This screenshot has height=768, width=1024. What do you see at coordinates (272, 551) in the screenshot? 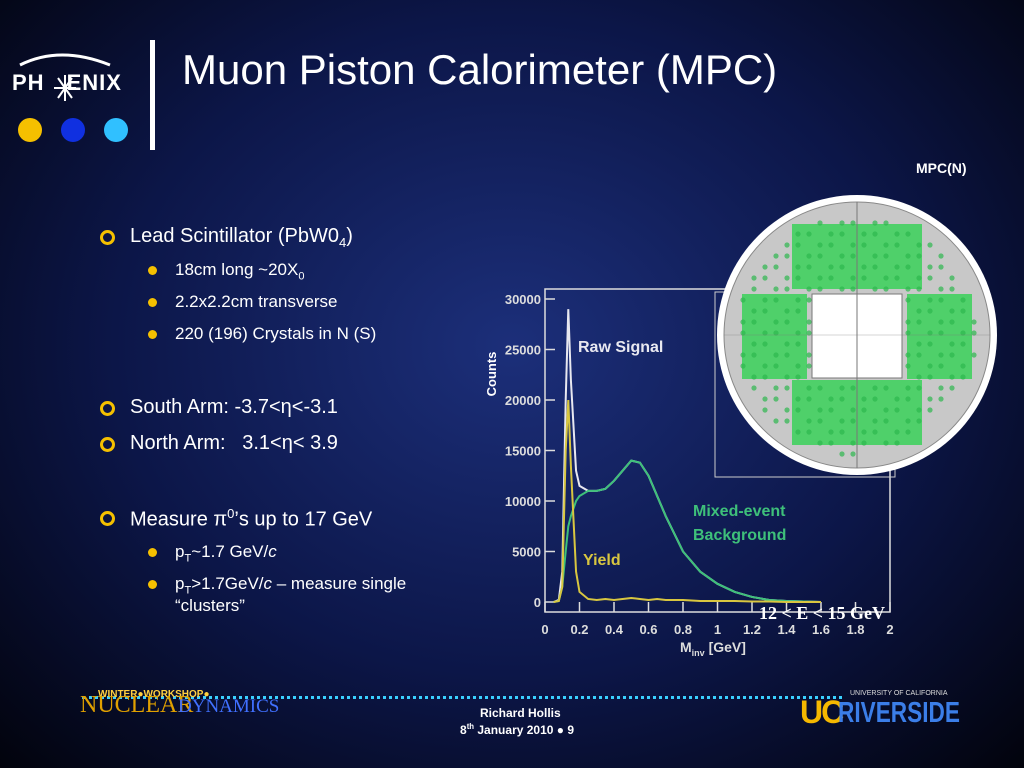
I see `text: c` at bounding box center [272, 551].